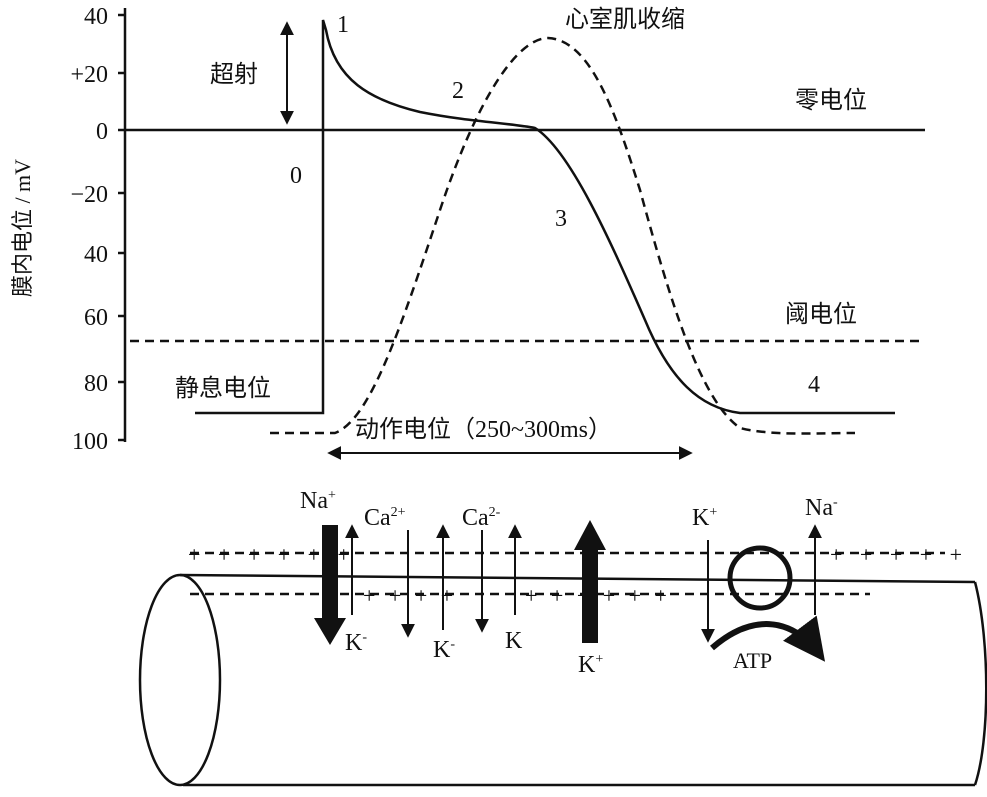  Describe the element at coordinates (318, 501) in the screenshot. I see `ion-label: Na+` at that location.